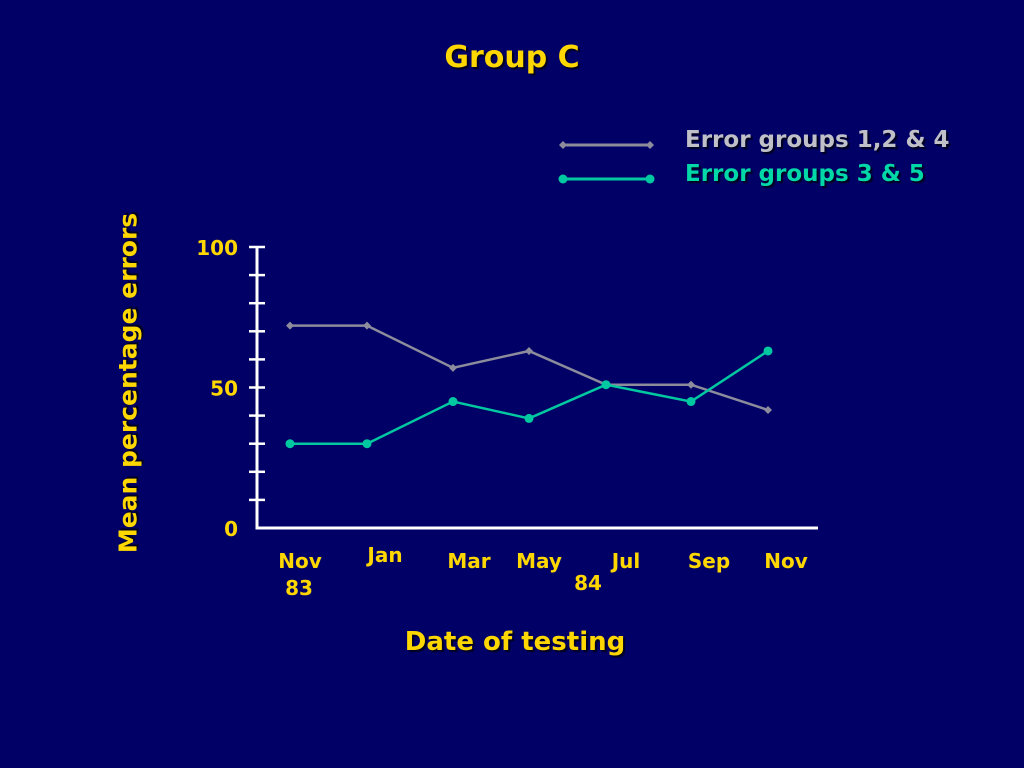  Describe the element at coordinates (805, 174) in the screenshot. I see `legend-label-error-groups-3-5: Error groups 3 & 5` at that location.